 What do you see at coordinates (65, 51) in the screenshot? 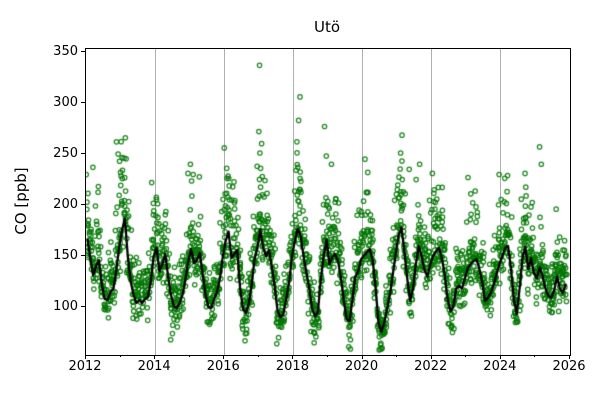
I see `y-tick-label: 350` at bounding box center [65, 51].